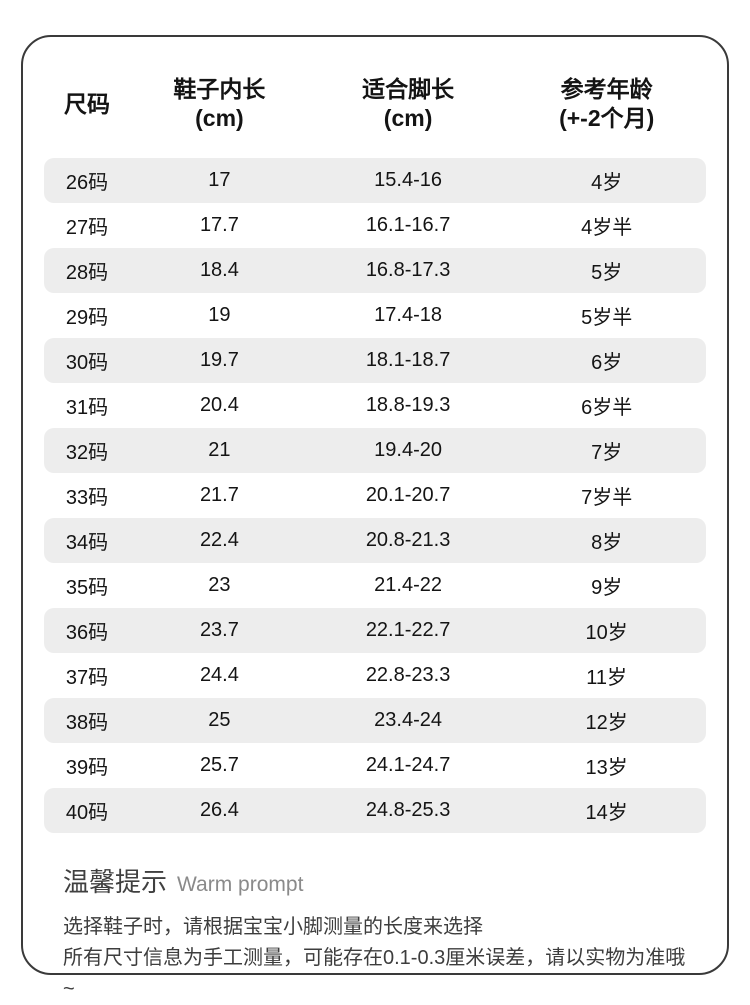 This screenshot has height=1005, width=750. Describe the element at coordinates (87, 678) in the screenshot. I see `table-cell: 37码` at that location.